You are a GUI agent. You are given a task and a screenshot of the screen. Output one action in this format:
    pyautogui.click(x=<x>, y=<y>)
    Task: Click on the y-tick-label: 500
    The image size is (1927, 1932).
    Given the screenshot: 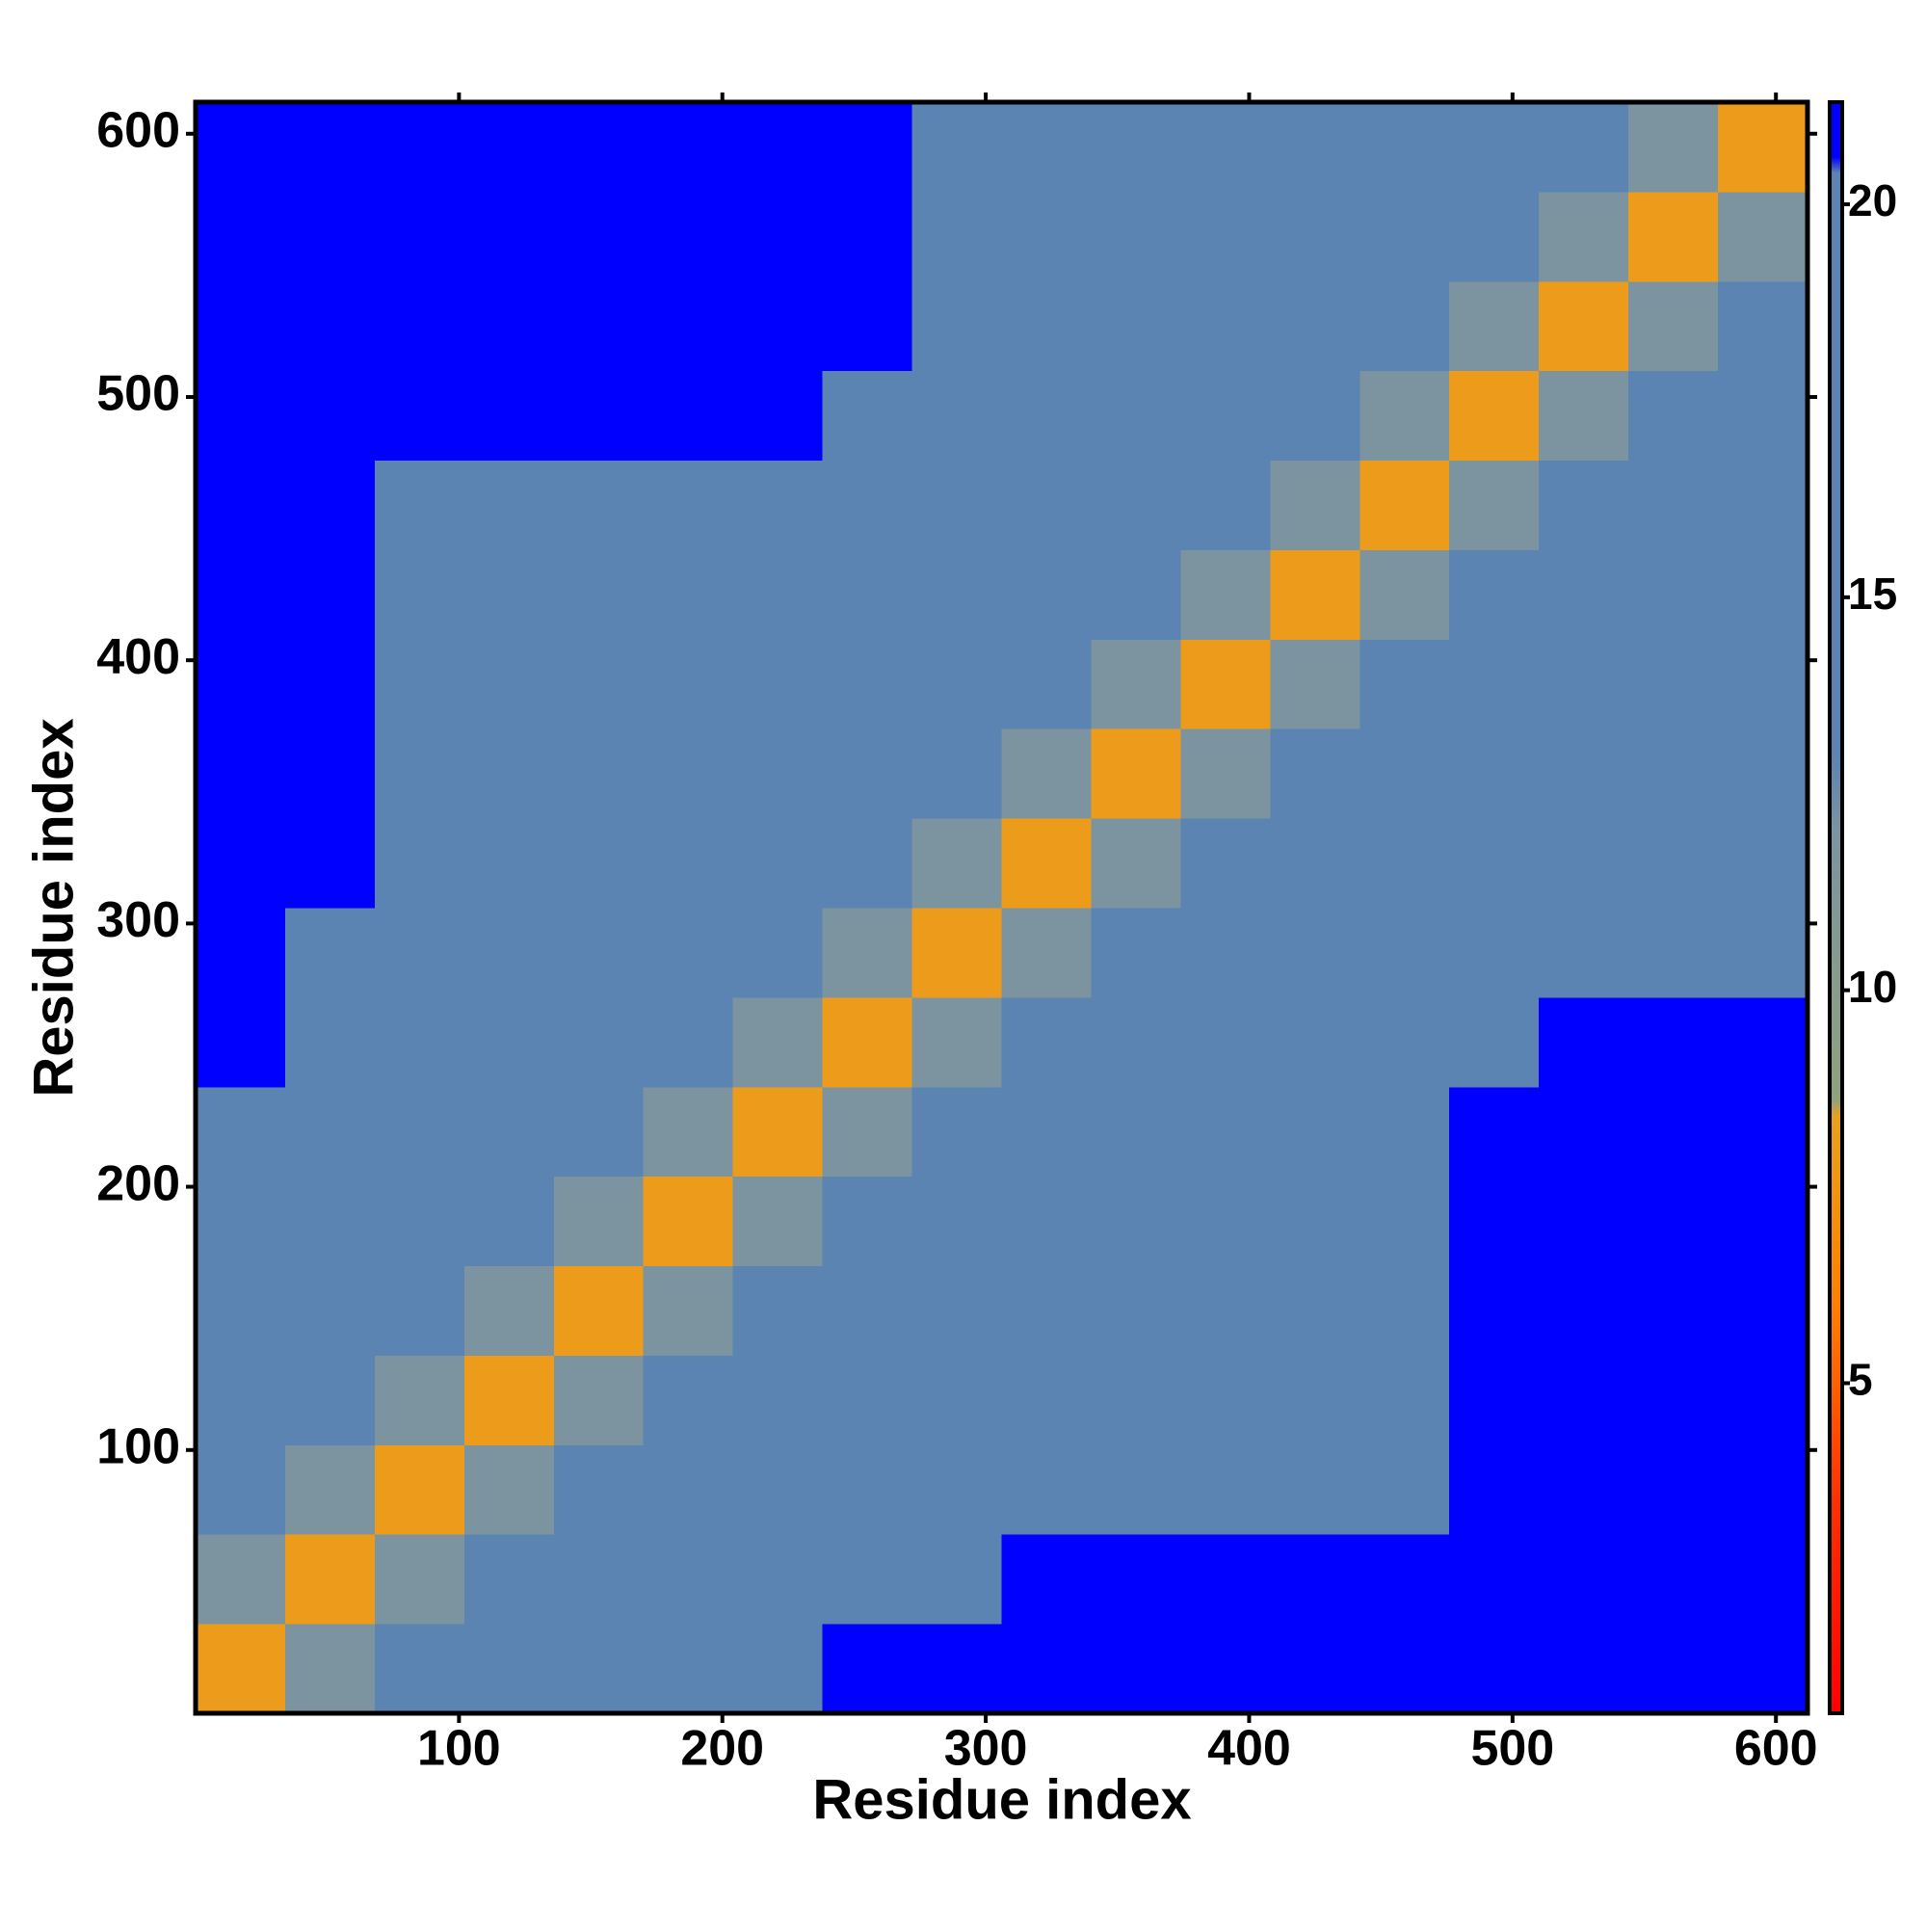 What is the action you would take?
    pyautogui.click(x=138, y=394)
    